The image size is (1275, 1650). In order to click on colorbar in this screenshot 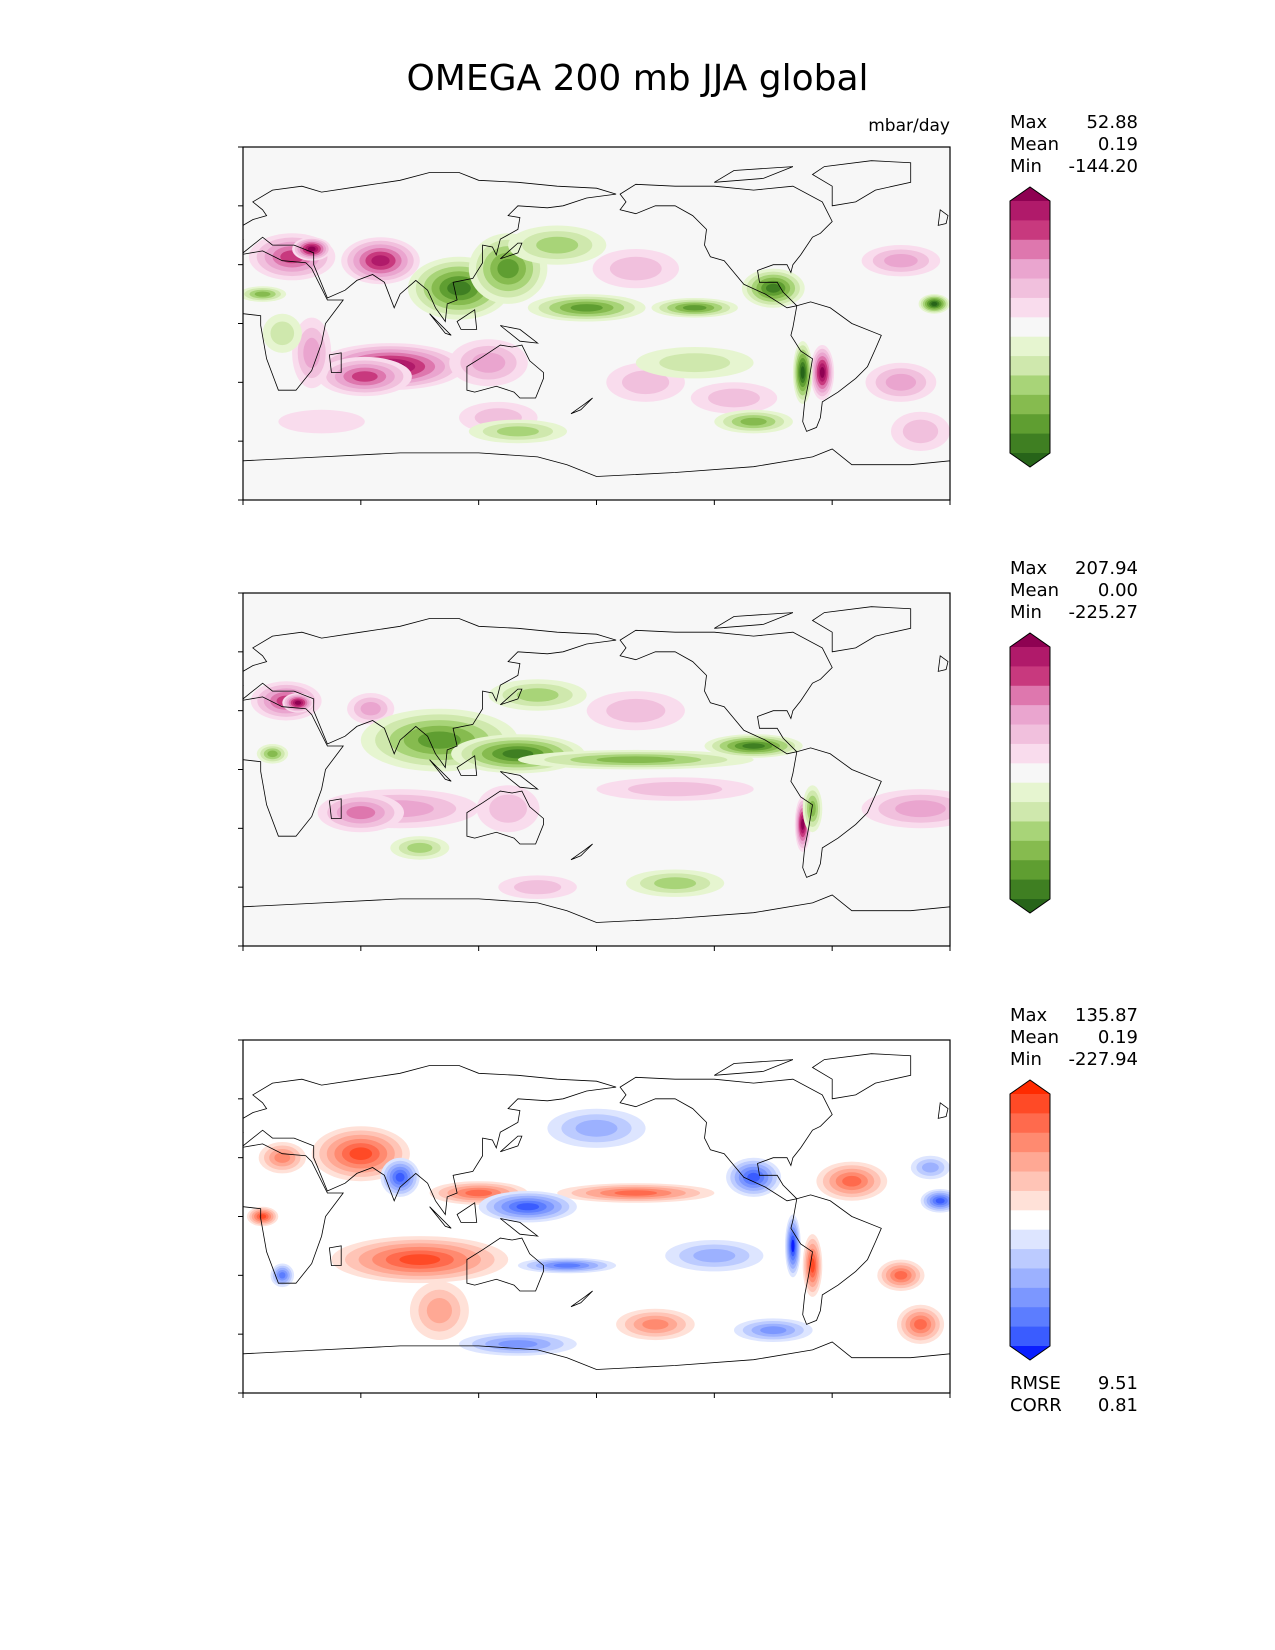, I will do `click(1030, 773)`.